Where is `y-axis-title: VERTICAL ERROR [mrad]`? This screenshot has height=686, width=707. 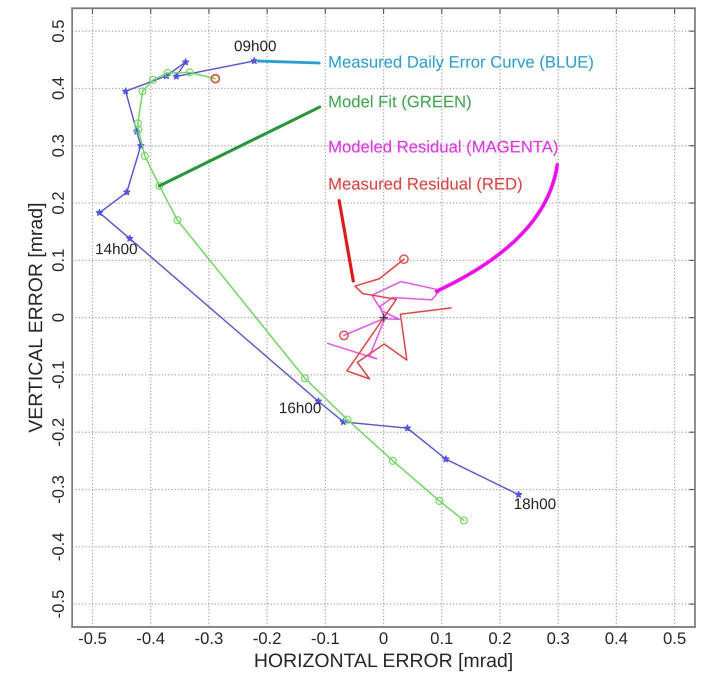 y-axis-title: VERTICAL ERROR [mrad] is located at coordinates (37, 318).